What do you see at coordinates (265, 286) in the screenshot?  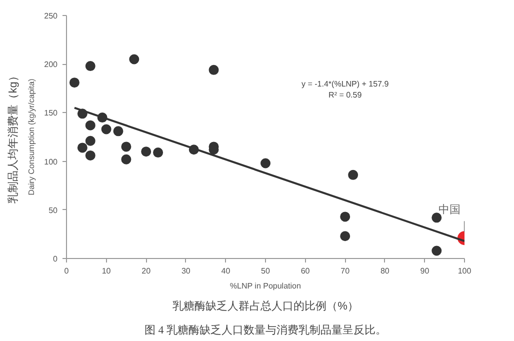 I see `x-axis-title: %LNP in Population` at bounding box center [265, 286].